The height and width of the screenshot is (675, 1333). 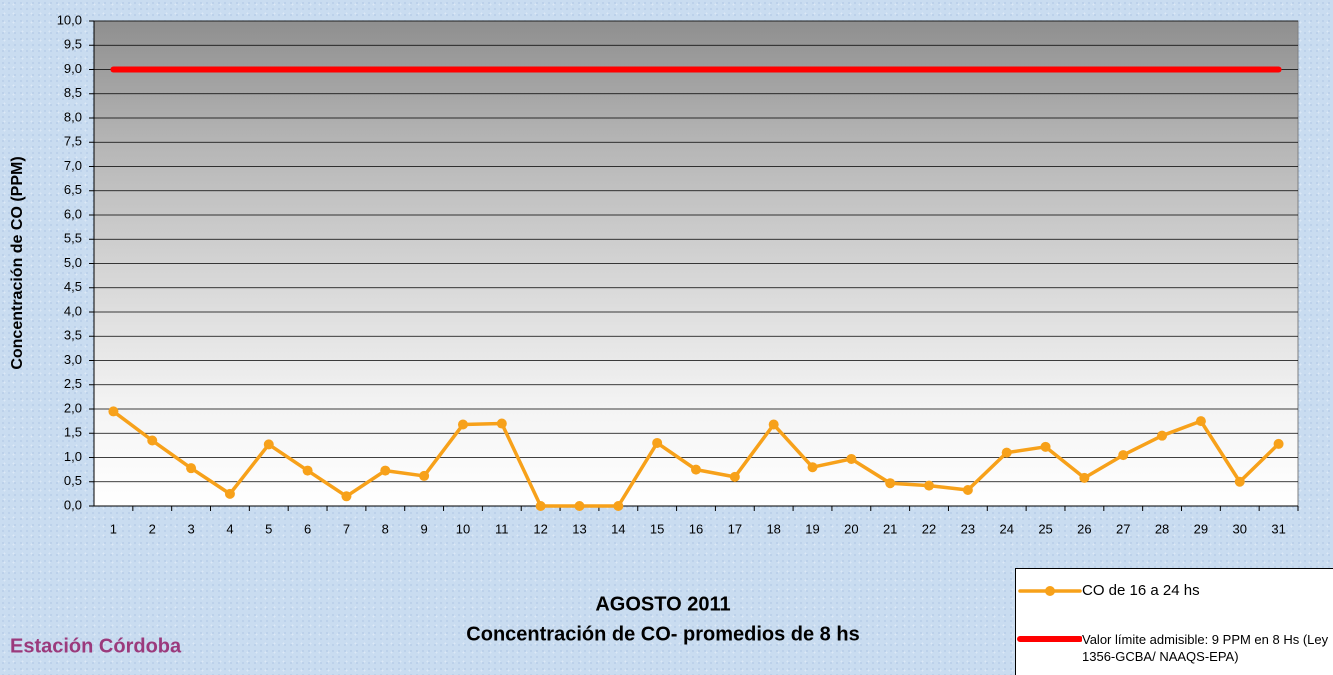 What do you see at coordinates (73, 359) in the screenshot?
I see `y-tick-label: 3,0` at bounding box center [73, 359].